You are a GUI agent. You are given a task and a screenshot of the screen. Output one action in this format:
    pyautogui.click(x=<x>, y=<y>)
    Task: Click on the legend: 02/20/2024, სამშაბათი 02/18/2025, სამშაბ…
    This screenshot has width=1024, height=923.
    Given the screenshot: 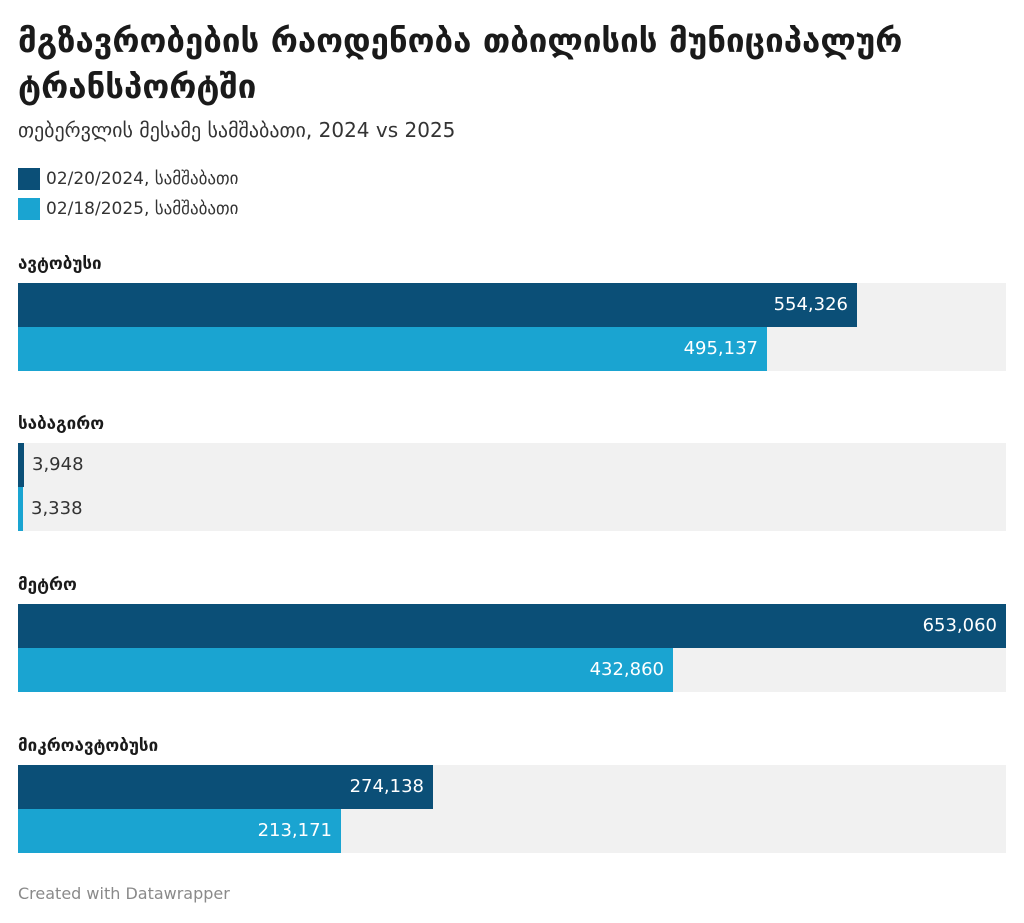 What is the action you would take?
    pyautogui.click(x=128, y=194)
    